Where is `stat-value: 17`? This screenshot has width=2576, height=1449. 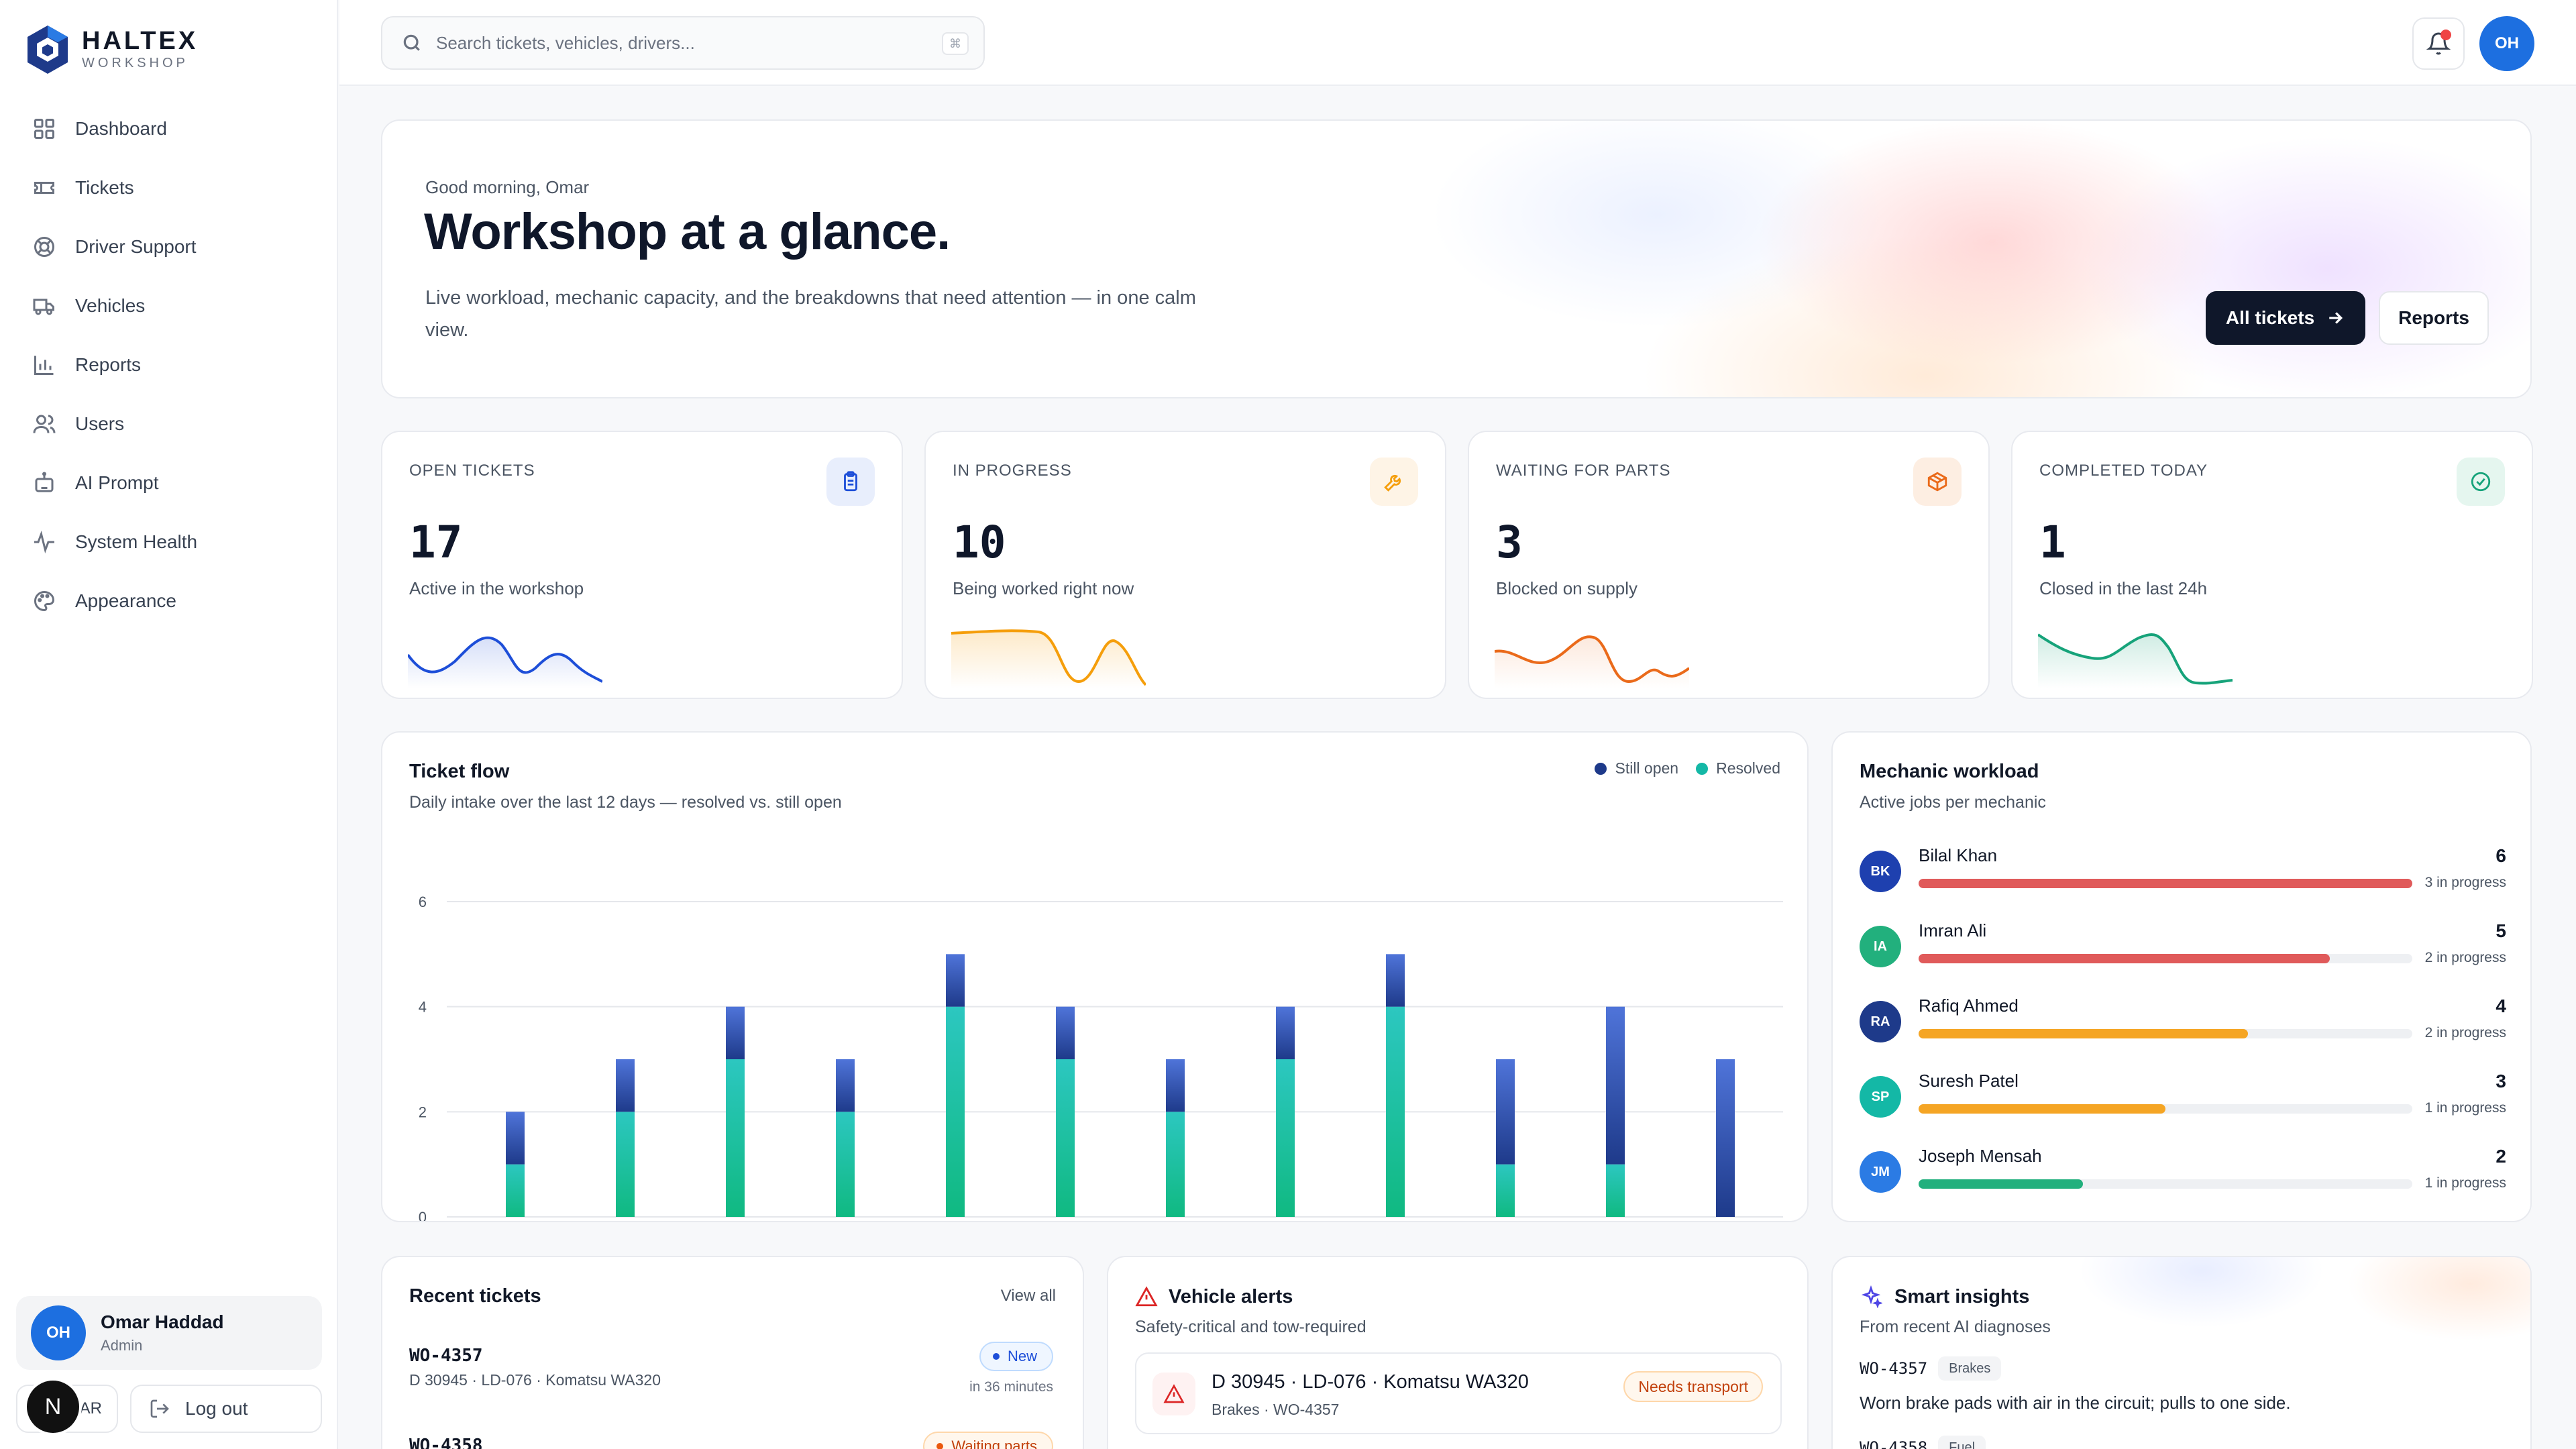
stat-value: 17 is located at coordinates (436, 542).